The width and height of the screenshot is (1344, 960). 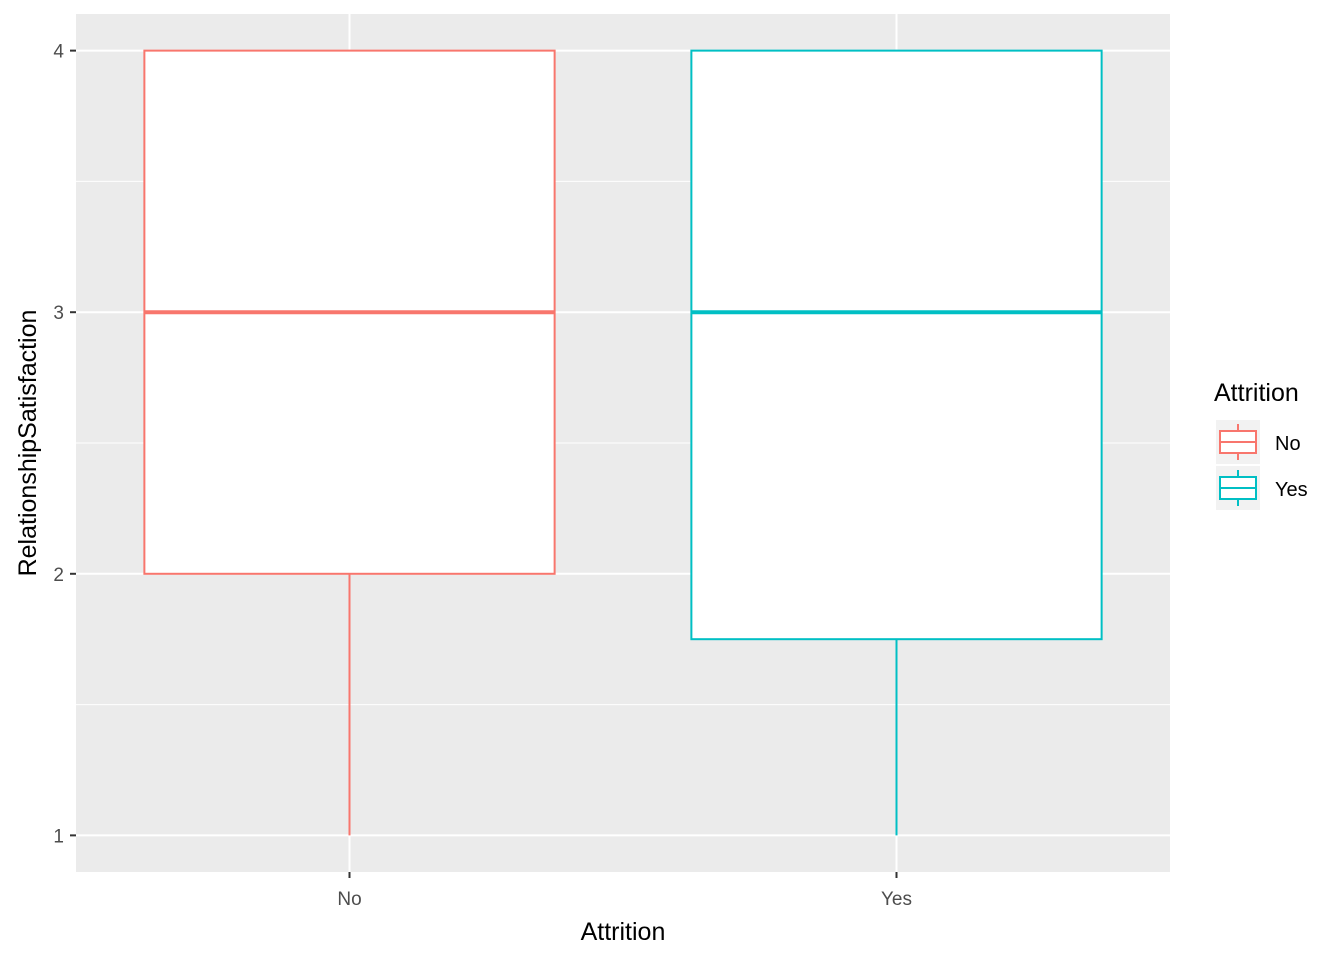 What do you see at coordinates (623, 932) in the screenshot?
I see `x-axis-title: Attrition` at bounding box center [623, 932].